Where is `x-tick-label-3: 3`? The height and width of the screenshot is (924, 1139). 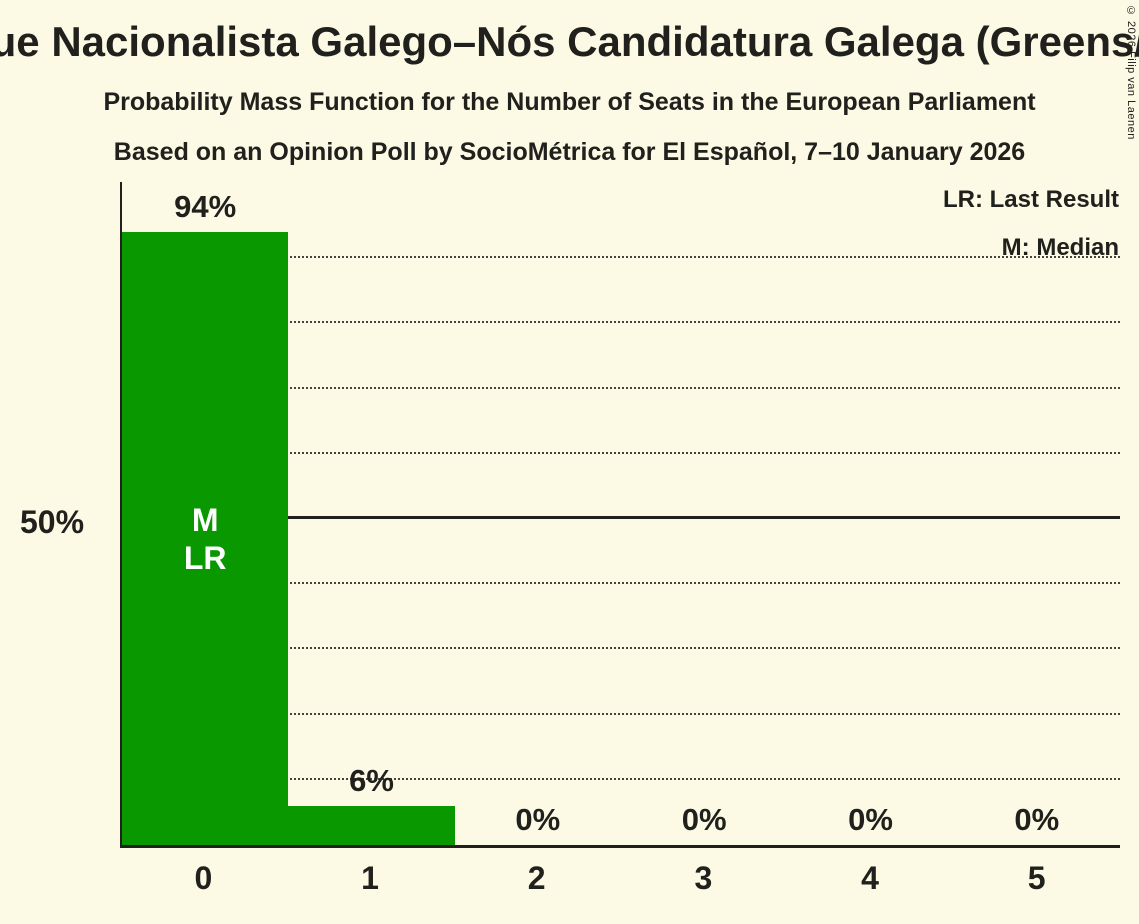
x-tick-label-3: 3 is located at coordinates (703, 878).